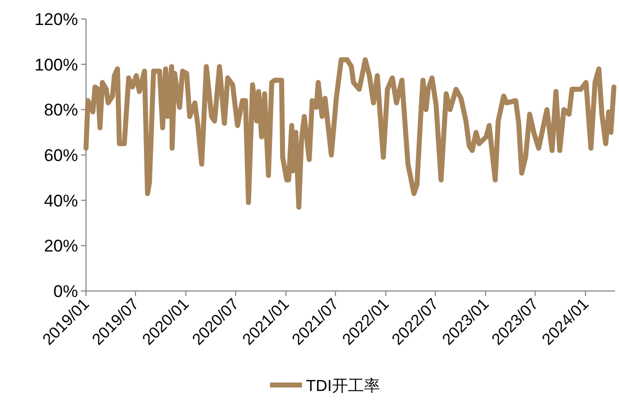 This screenshot has width=619, height=401. I want to click on y-tick-label: 80%, so click(61, 110).